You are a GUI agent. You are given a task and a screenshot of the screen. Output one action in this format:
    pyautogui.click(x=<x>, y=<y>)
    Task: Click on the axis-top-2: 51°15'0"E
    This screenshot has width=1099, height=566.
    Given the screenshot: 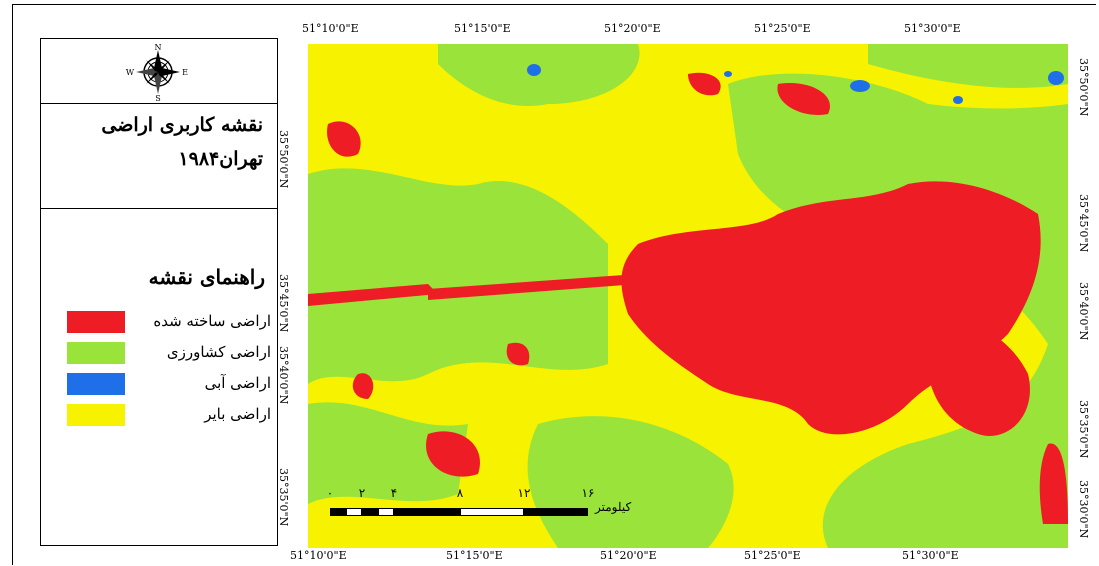 What is the action you would take?
    pyautogui.click(x=482, y=28)
    